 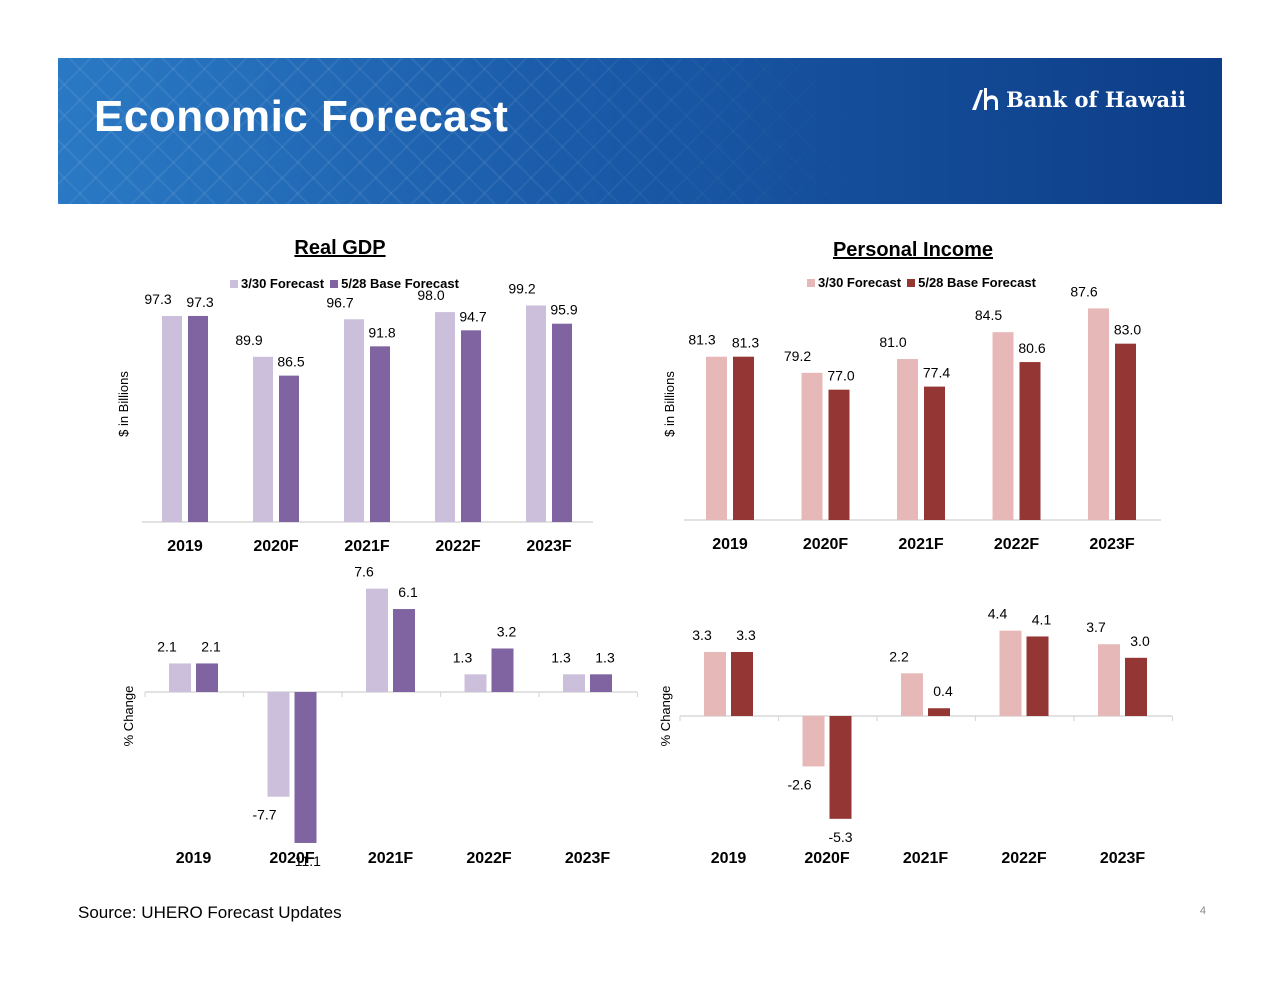 I want to click on pi-level-bar-330-2023F, so click(x=1098, y=414).